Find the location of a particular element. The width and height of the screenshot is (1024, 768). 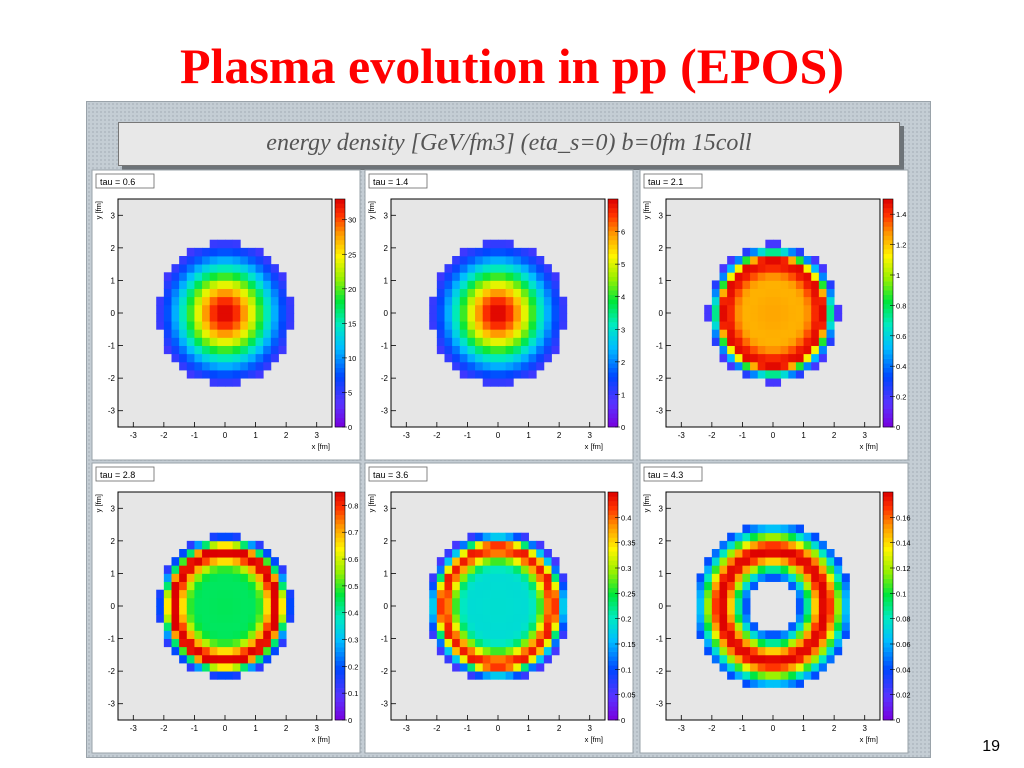

x-tick-label: 1 is located at coordinates (255, 435).